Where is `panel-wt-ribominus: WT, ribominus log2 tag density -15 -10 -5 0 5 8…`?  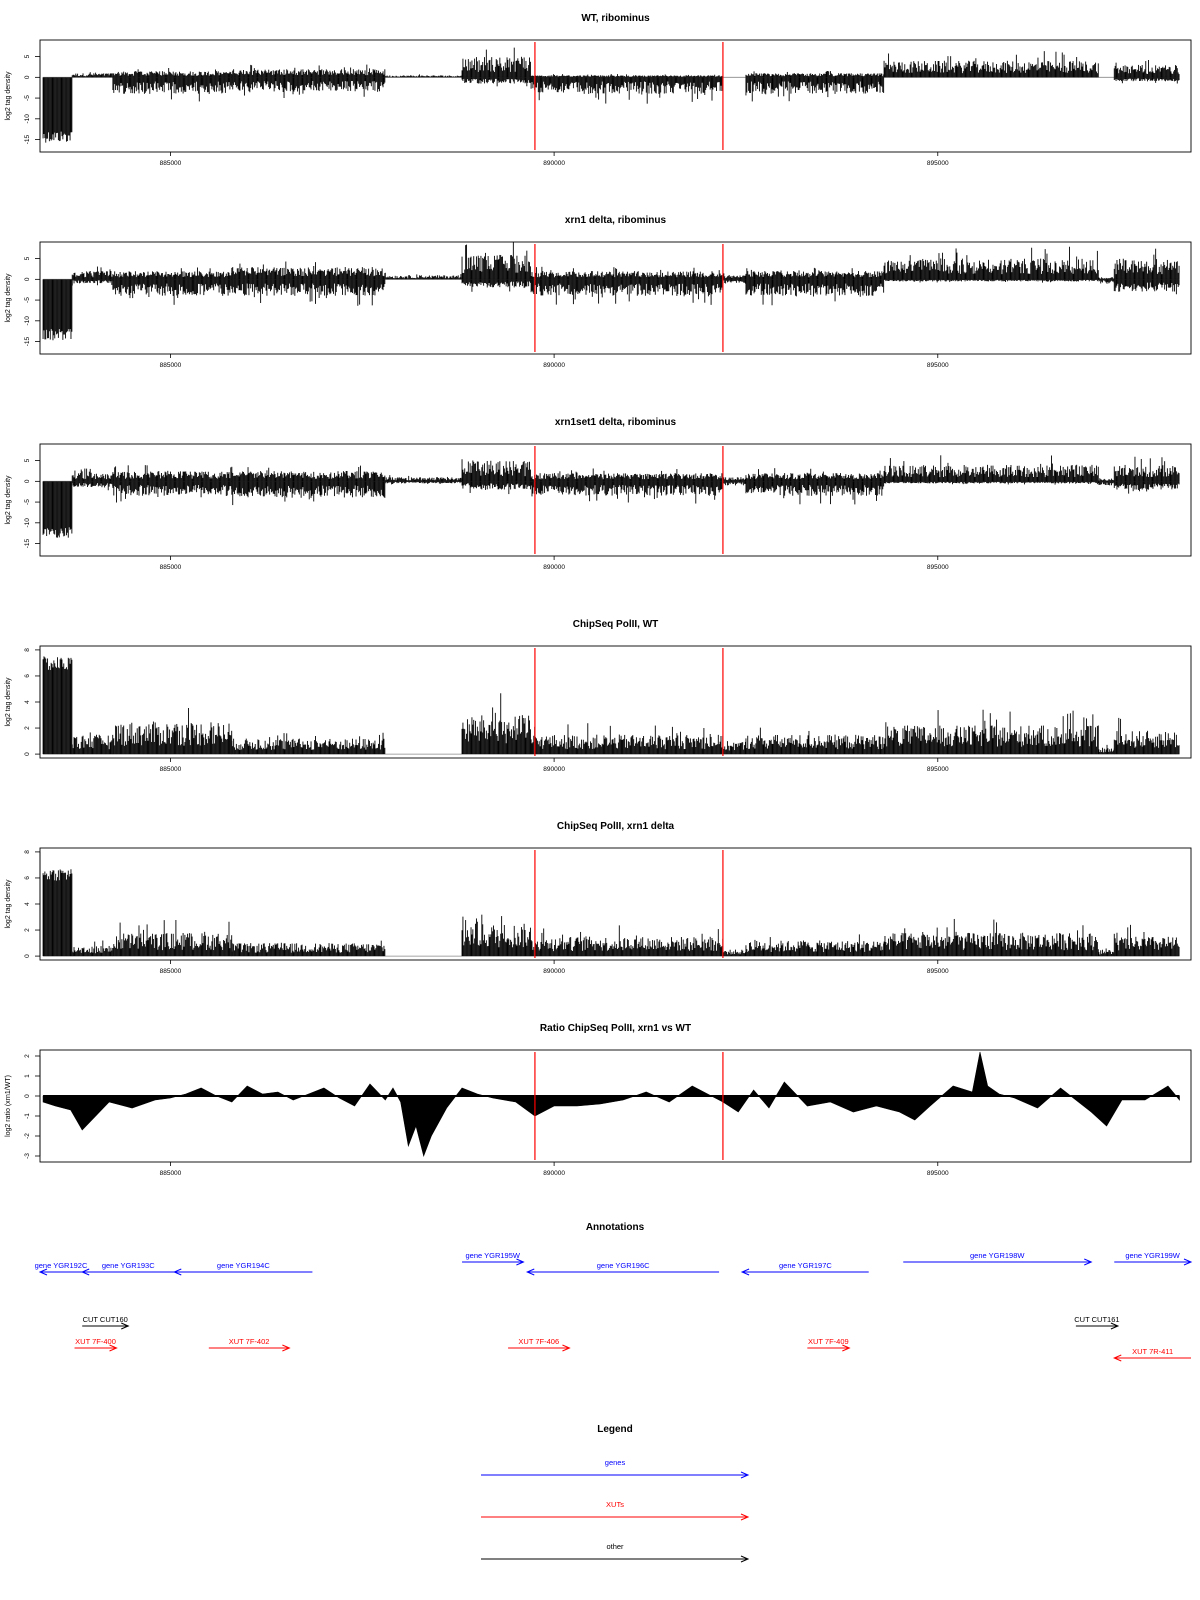 panel-wt-ribominus: WT, ribominus log2 tag density -15 -10 -5 0 5 8… is located at coordinates (598, 90).